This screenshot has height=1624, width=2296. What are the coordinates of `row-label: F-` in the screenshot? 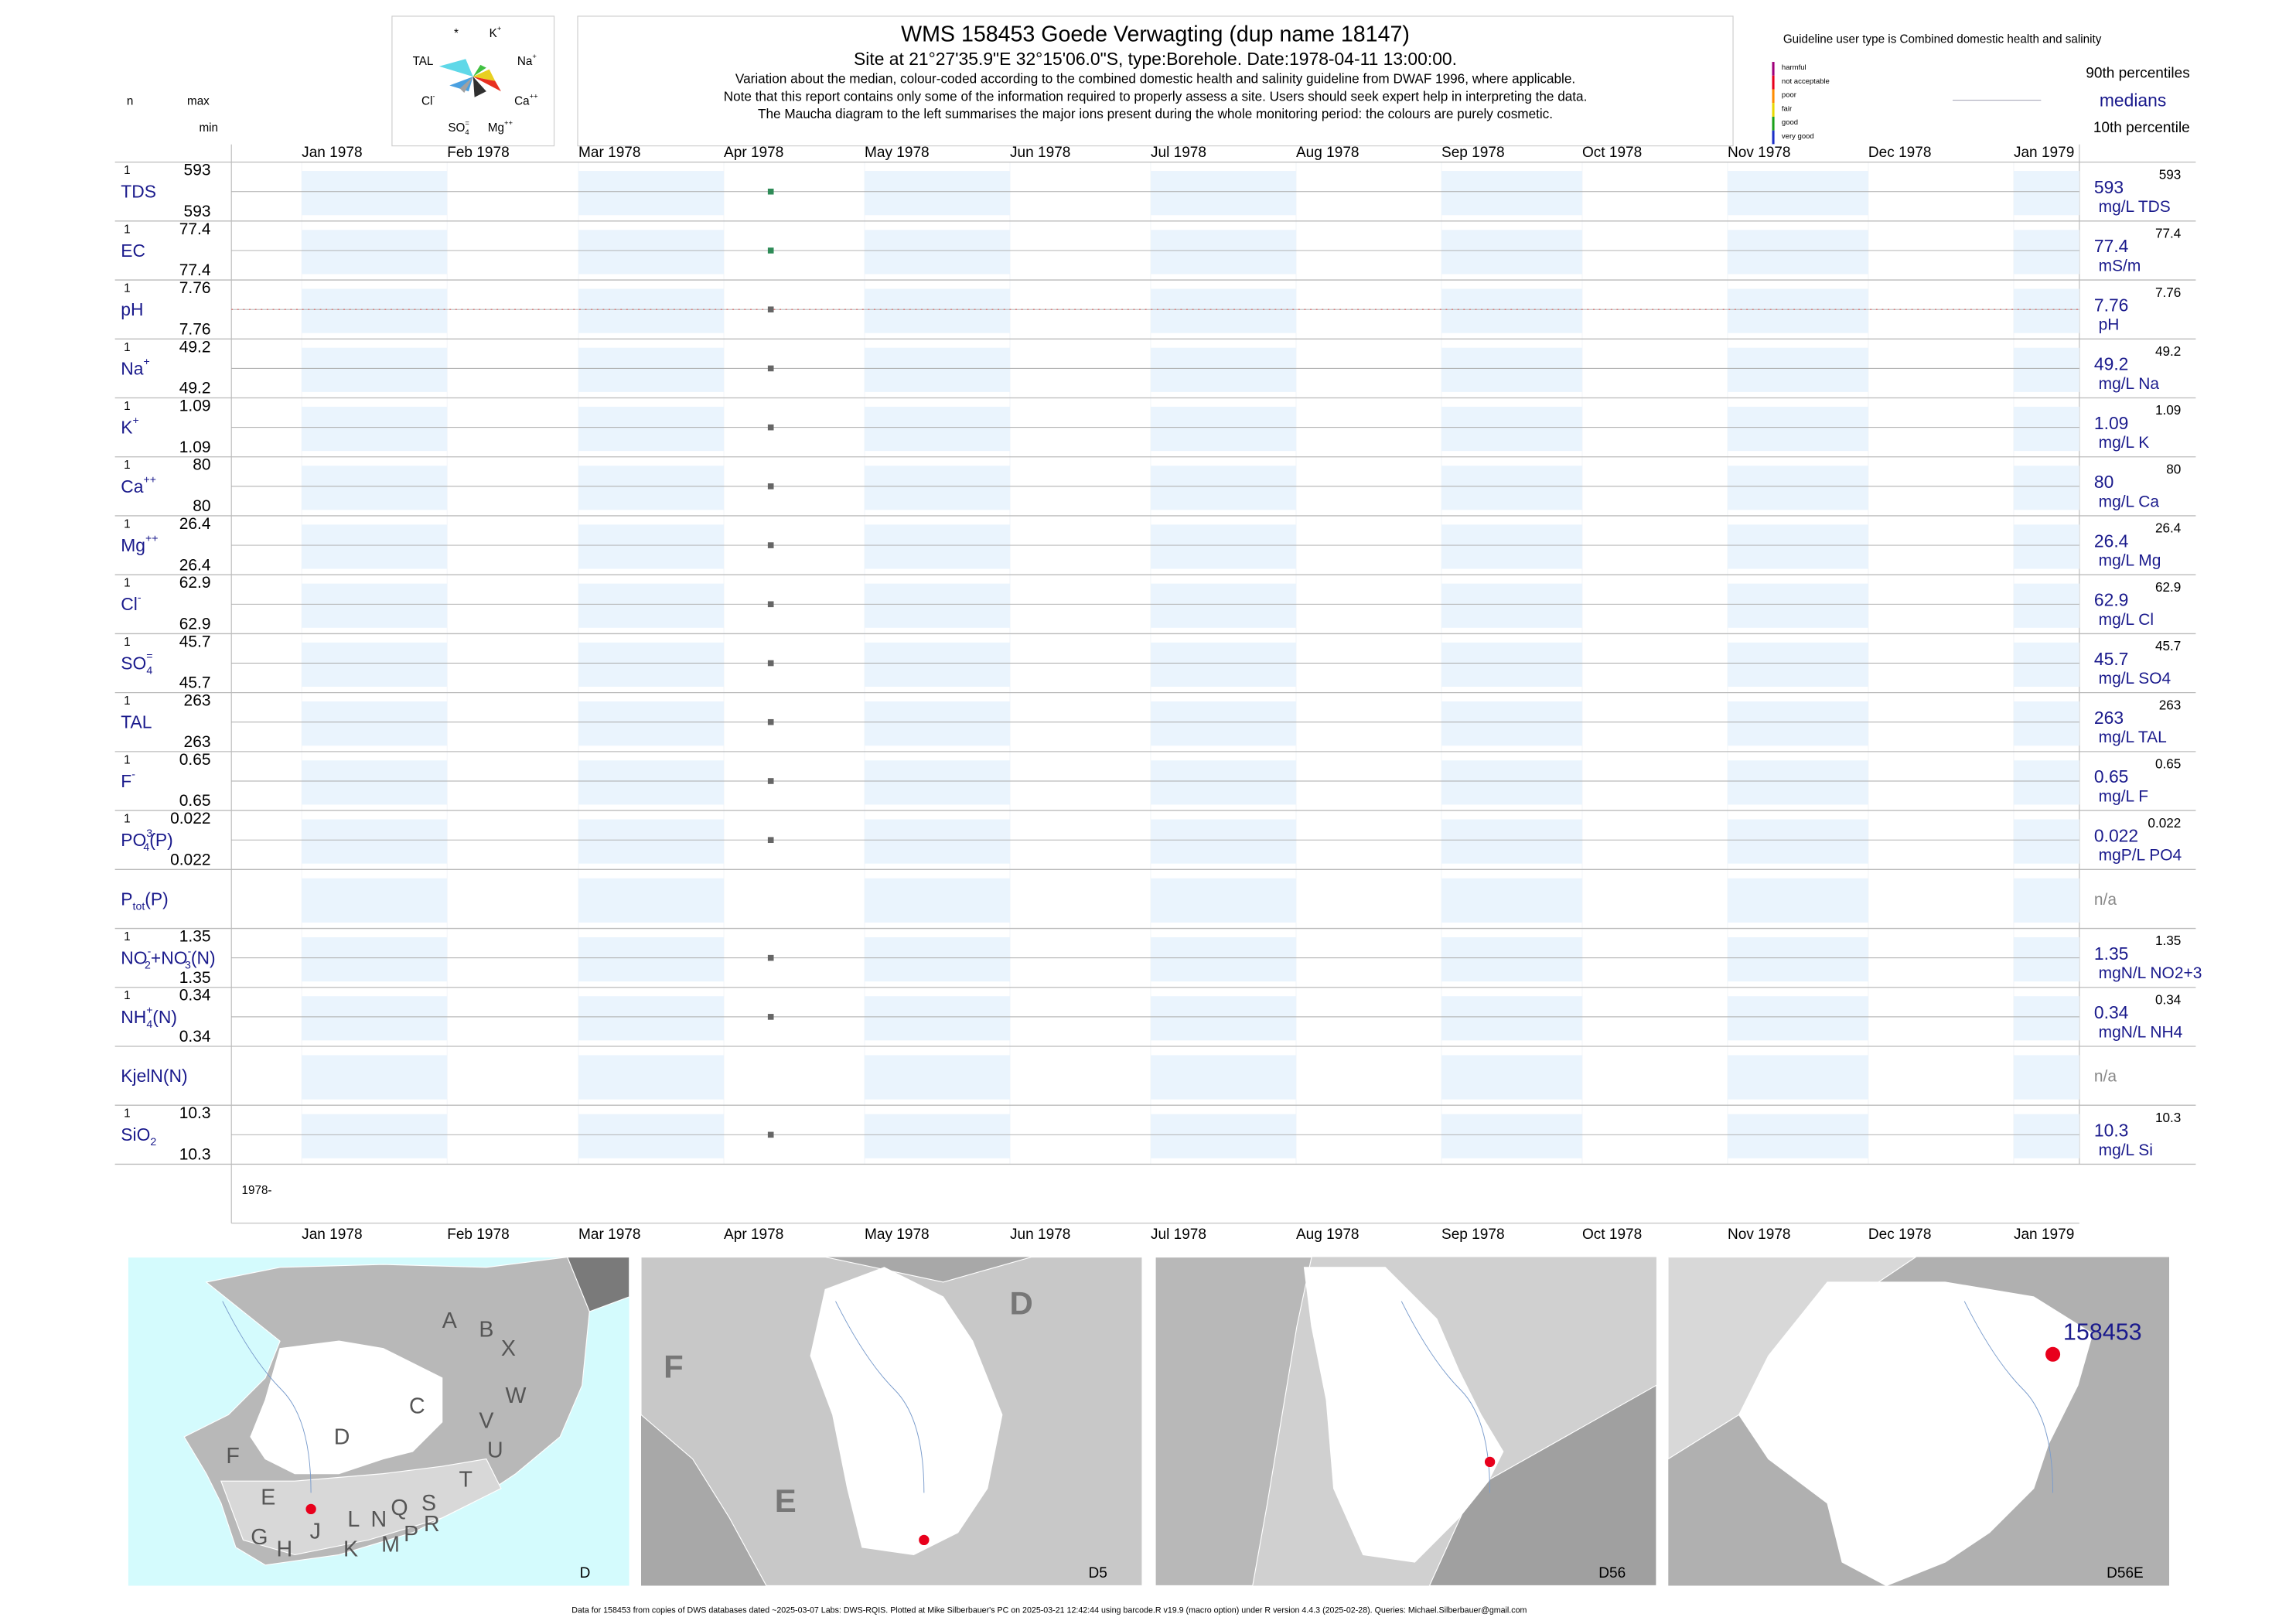 It's located at (128, 779).